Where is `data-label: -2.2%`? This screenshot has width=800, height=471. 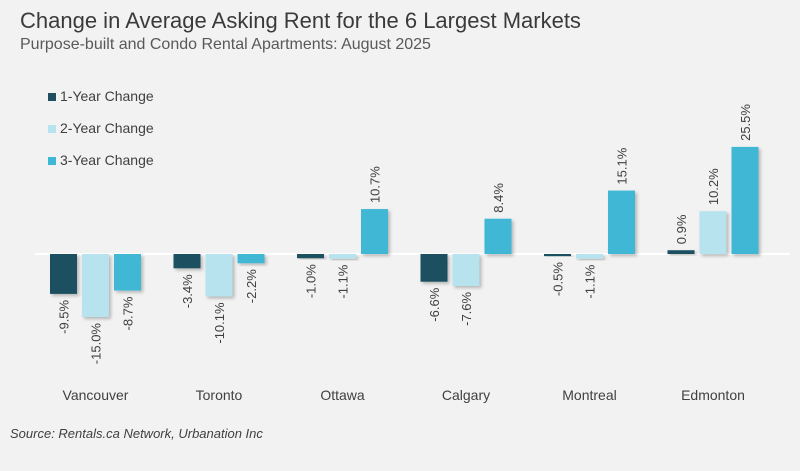 data-label: -2.2% is located at coordinates (251, 286).